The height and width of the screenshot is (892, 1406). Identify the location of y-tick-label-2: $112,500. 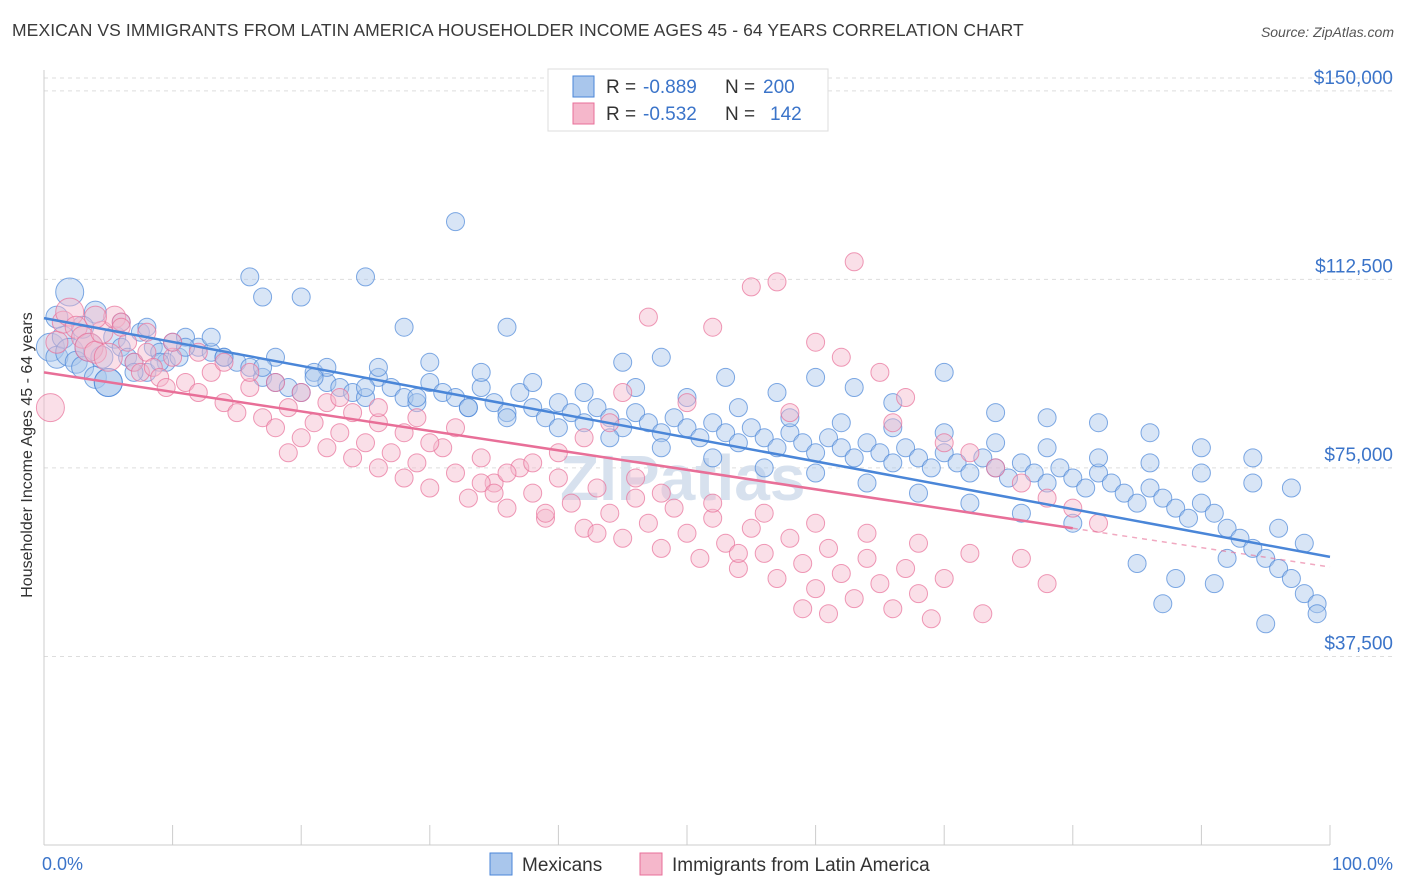
(1354, 266).